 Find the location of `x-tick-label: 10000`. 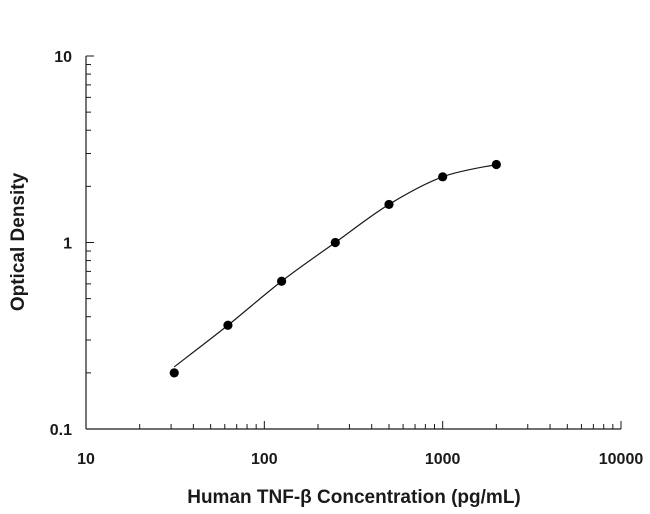

x-tick-label: 10000 is located at coordinates (621, 459).